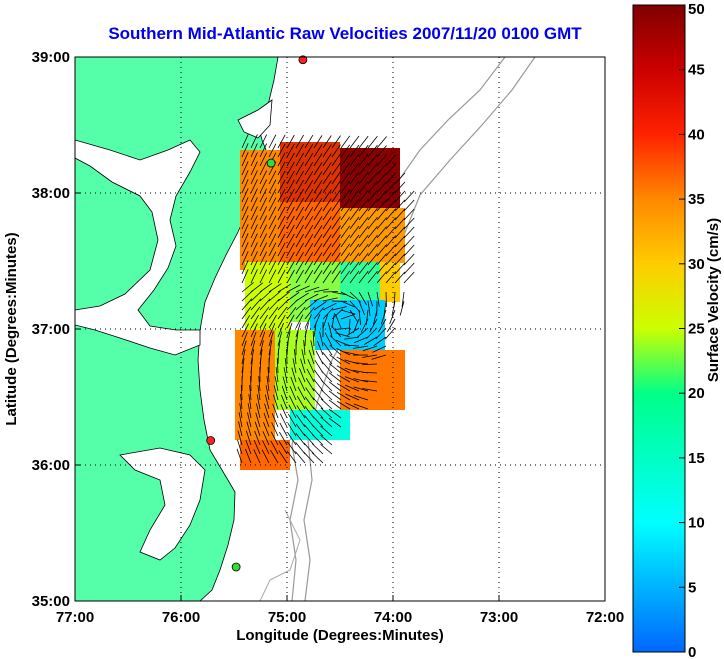 The height and width of the screenshot is (659, 724). I want to click on colorbar-tick-label: 25, so click(696, 329).